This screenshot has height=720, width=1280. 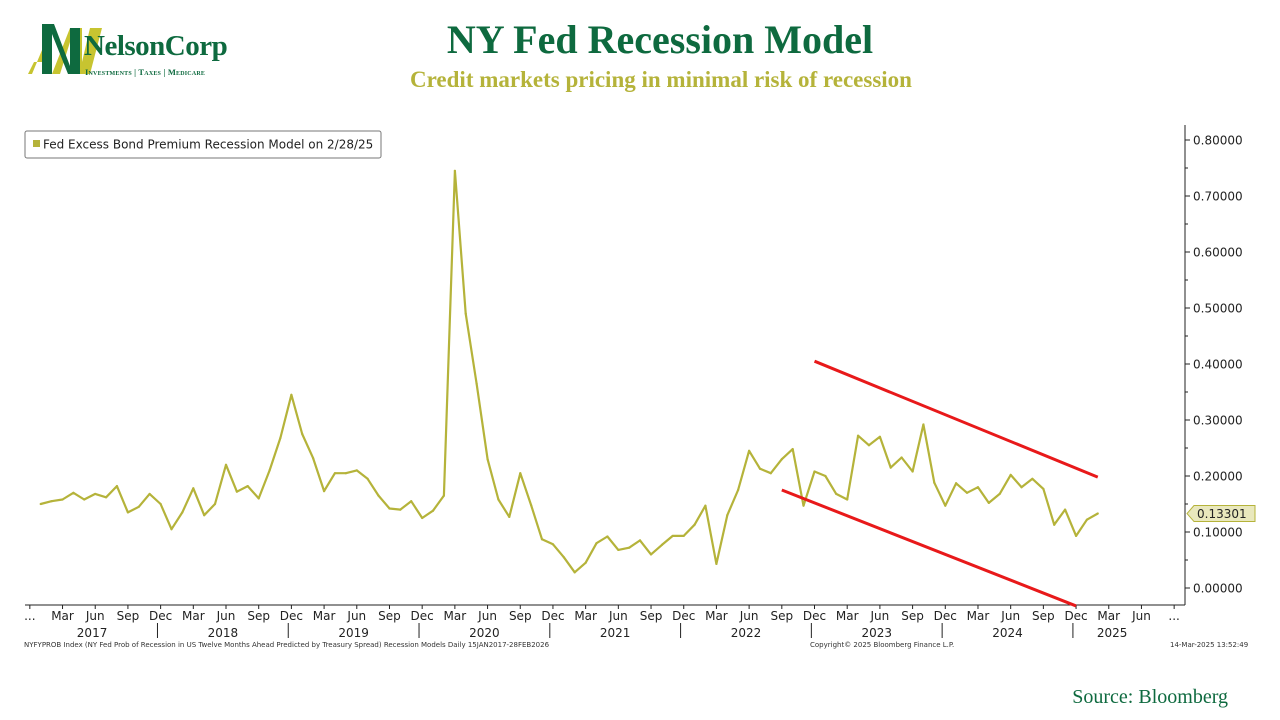 I want to click on y-tick-label: 0.50000, so click(x=1218, y=309).